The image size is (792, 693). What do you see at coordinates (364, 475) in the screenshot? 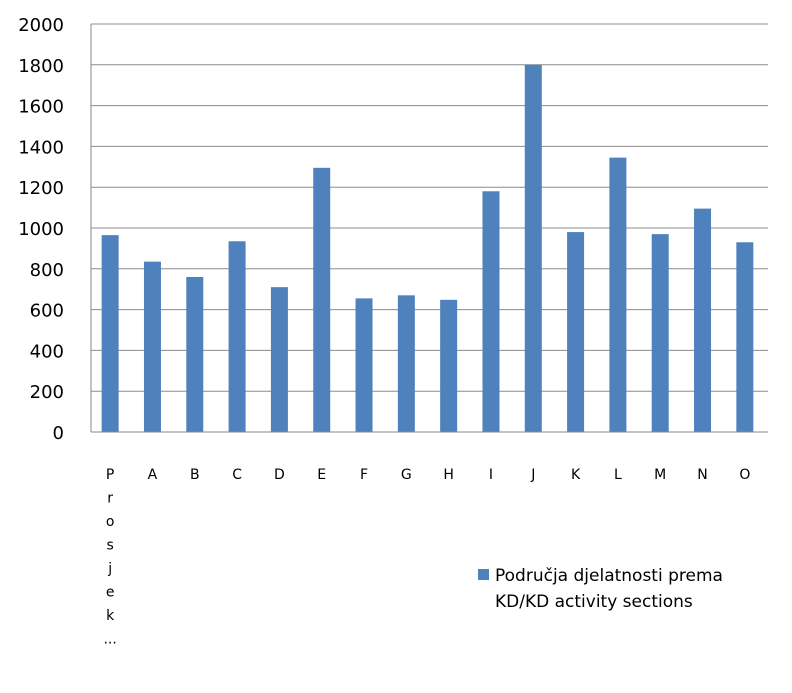
I see `x-tick-label: F` at bounding box center [364, 475].